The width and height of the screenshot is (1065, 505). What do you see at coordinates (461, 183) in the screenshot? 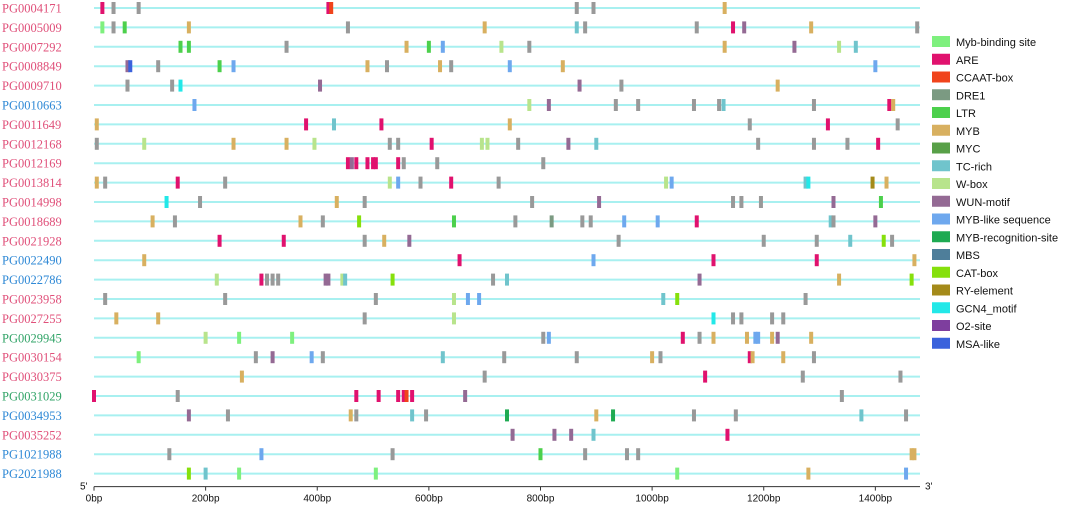
I see `gene-row: PG0013814` at bounding box center [461, 183].